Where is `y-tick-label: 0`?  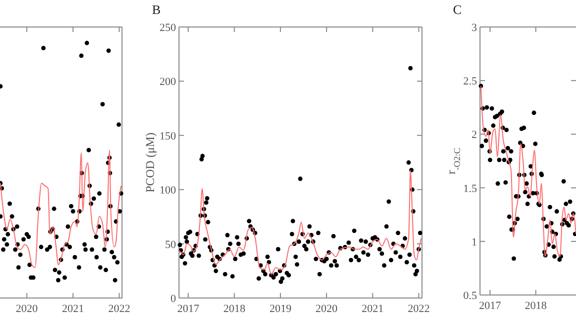 y-tick-label: 0 is located at coordinates (173, 299).